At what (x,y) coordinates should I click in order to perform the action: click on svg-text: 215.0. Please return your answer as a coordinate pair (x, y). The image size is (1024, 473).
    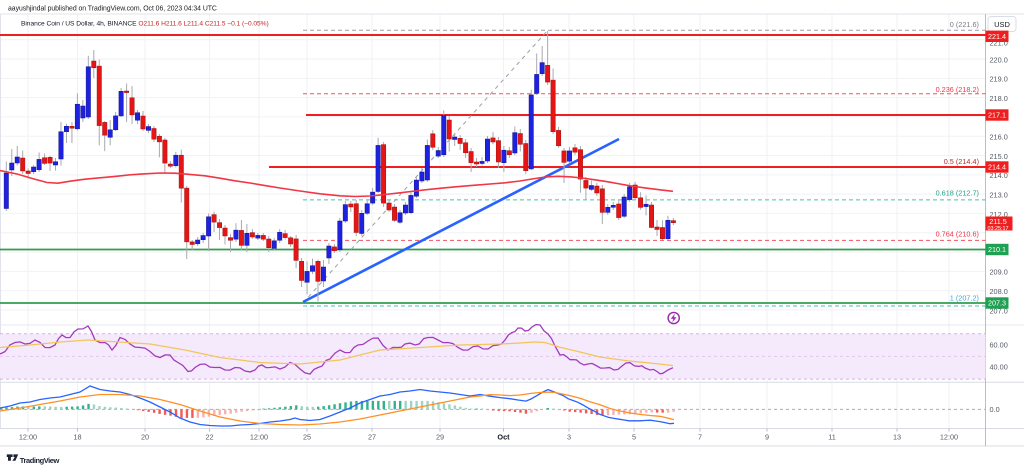
    Looking at the image, I should click on (999, 156).